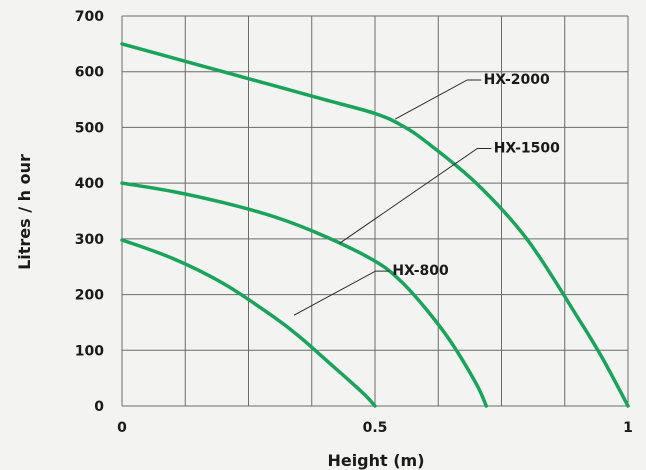 The image size is (646, 470). What do you see at coordinates (122, 428) in the screenshot?
I see `x-tick-label: 0` at bounding box center [122, 428].